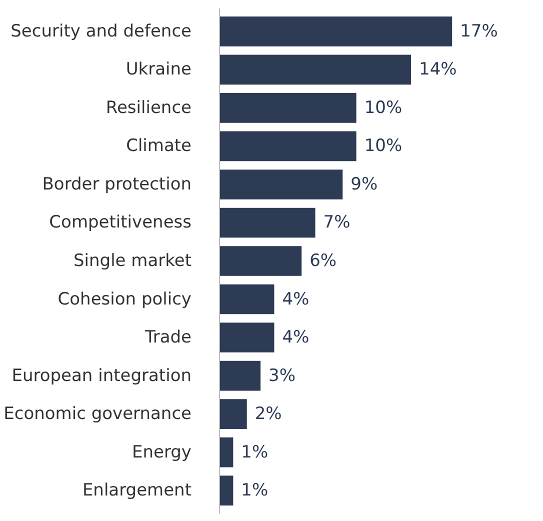  Describe the element at coordinates (336, 222) in the screenshot. I see `data-label: 7%` at that location.